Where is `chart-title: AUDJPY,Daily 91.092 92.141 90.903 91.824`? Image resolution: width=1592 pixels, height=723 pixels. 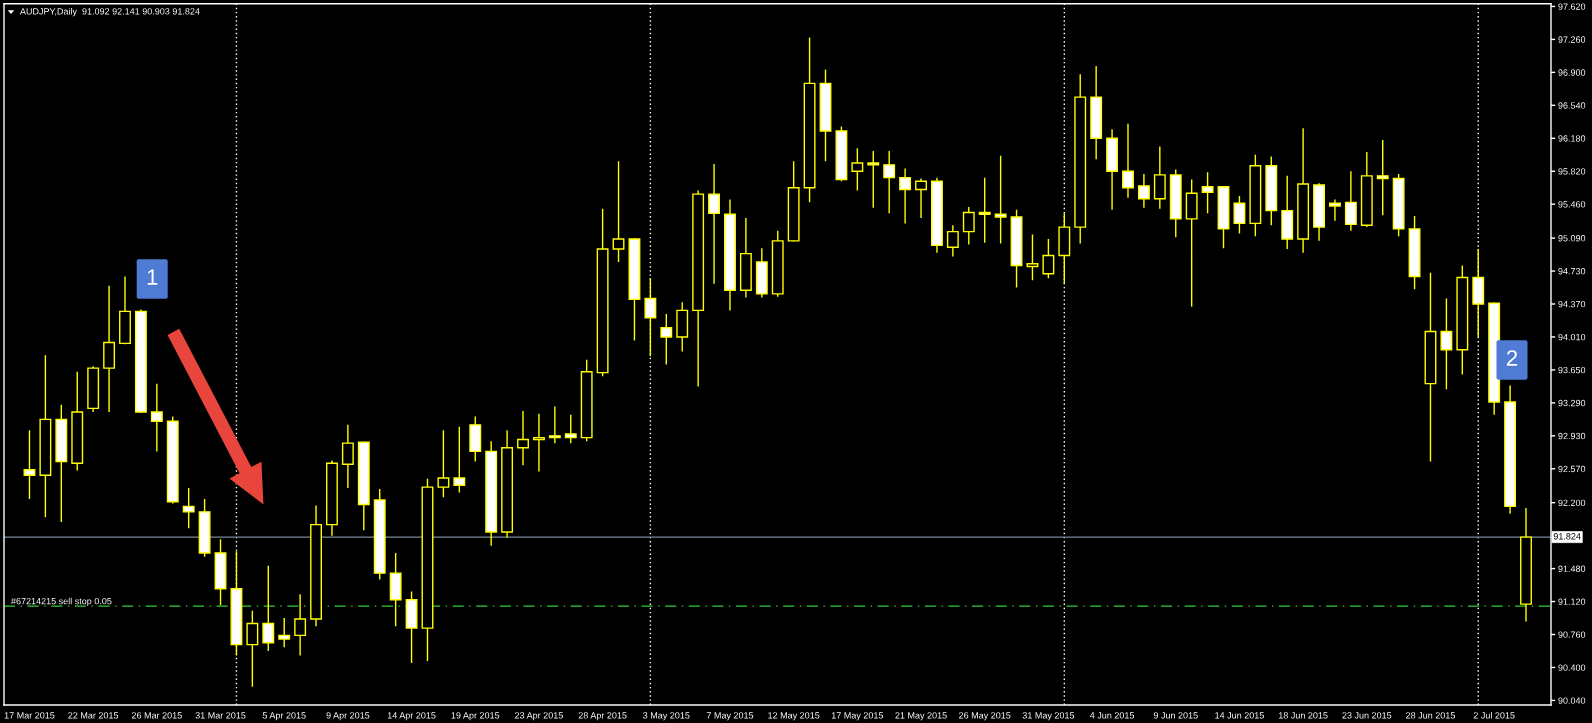
chart-title: AUDJPY,Daily 91.092 92.141 90.903 91.824 is located at coordinates (109, 12).